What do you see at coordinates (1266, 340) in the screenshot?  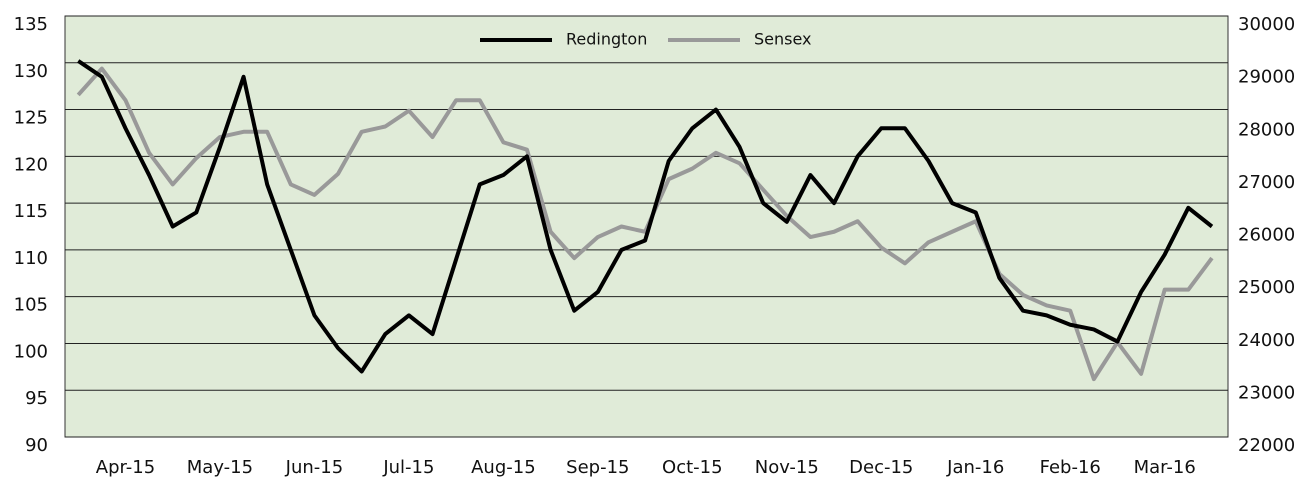 I see `y2-tick-label: 24000` at bounding box center [1266, 340].